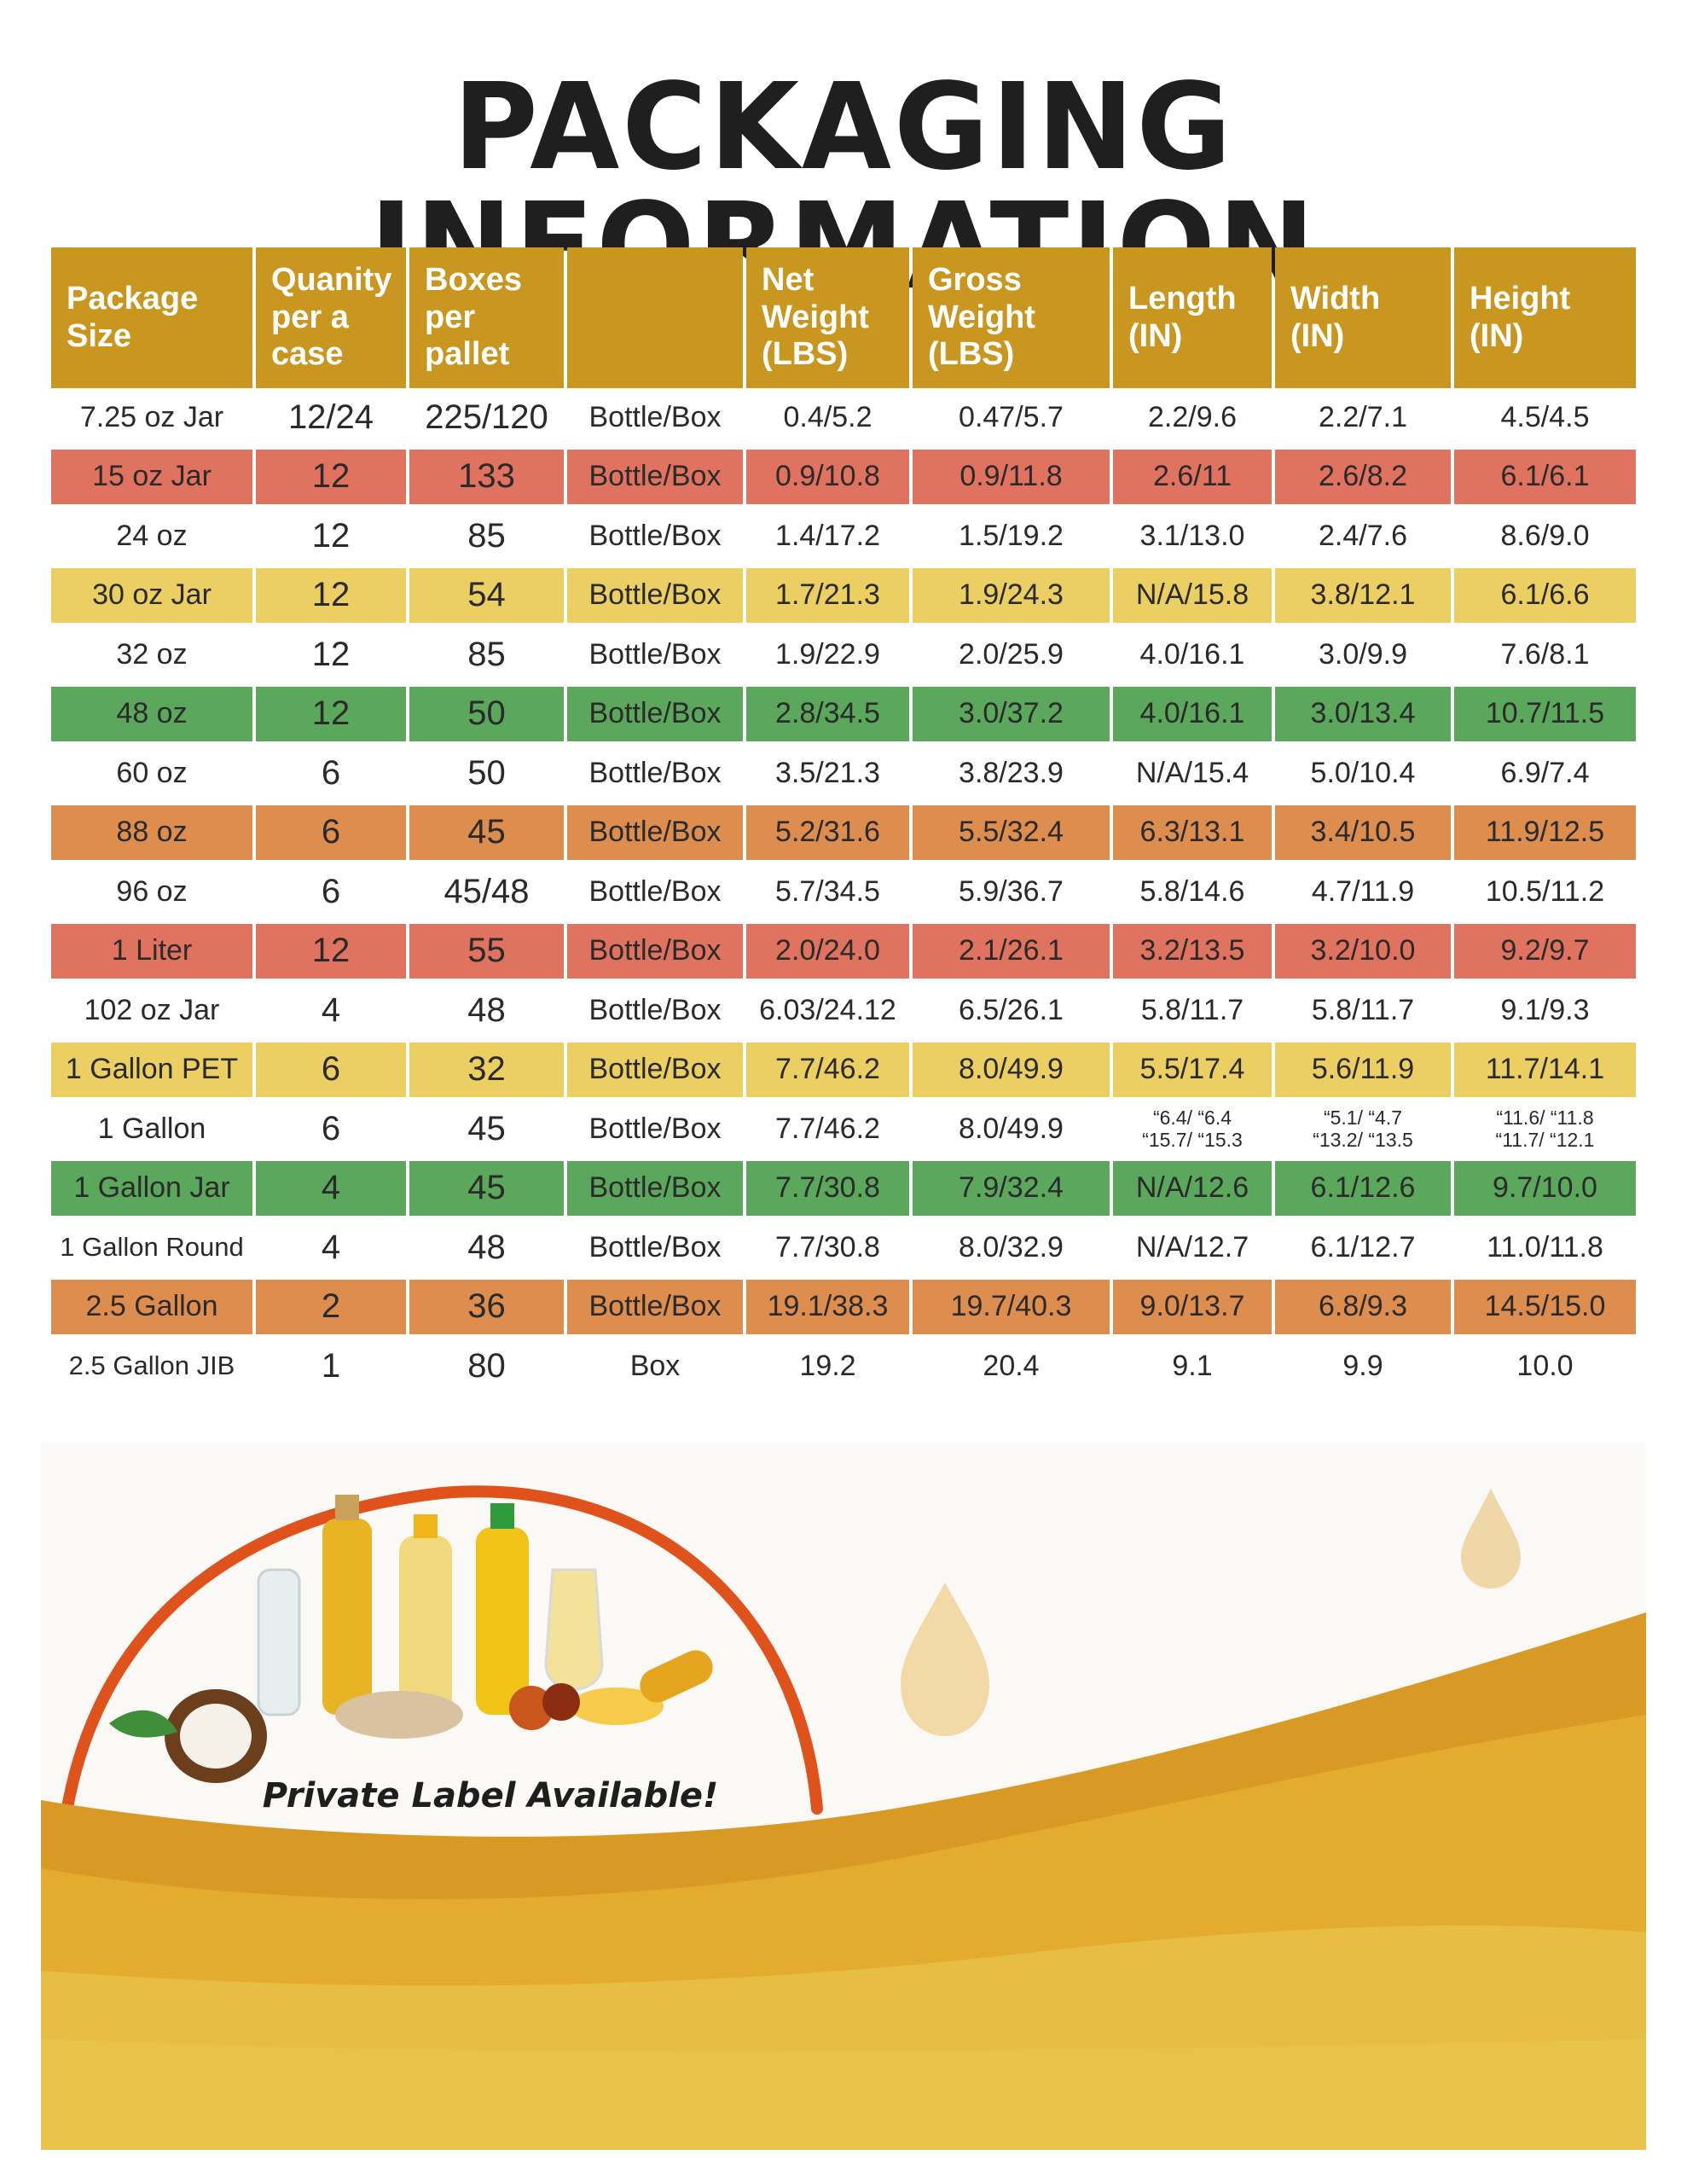 Image resolution: width=1687 pixels, height=2184 pixels. I want to click on table-cell: 2.2/7.1, so click(1363, 417).